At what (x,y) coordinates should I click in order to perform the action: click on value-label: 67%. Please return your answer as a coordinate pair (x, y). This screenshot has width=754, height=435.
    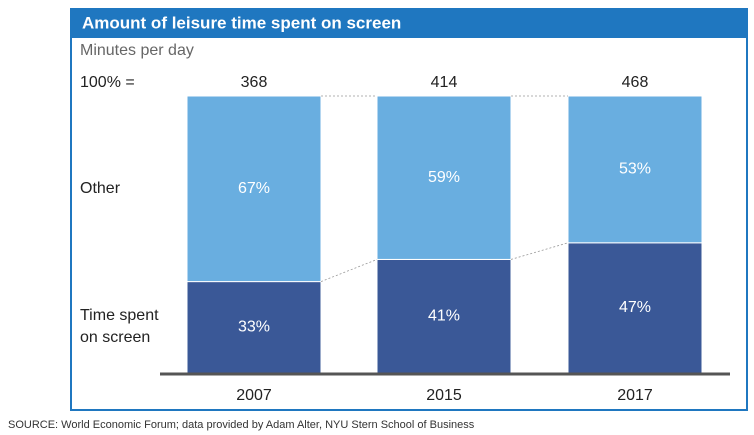
    Looking at the image, I should click on (254, 188).